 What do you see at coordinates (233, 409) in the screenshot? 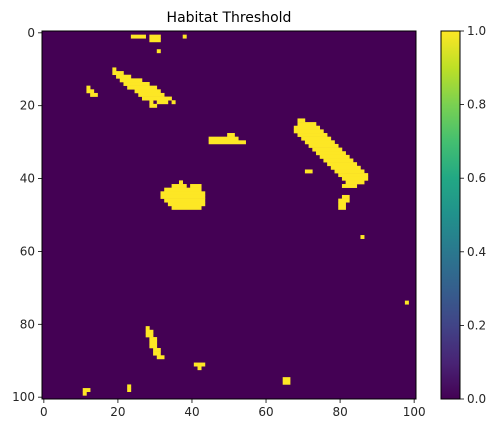
I see `x-axis: 0 20 40 60 80 100` at bounding box center [233, 409].